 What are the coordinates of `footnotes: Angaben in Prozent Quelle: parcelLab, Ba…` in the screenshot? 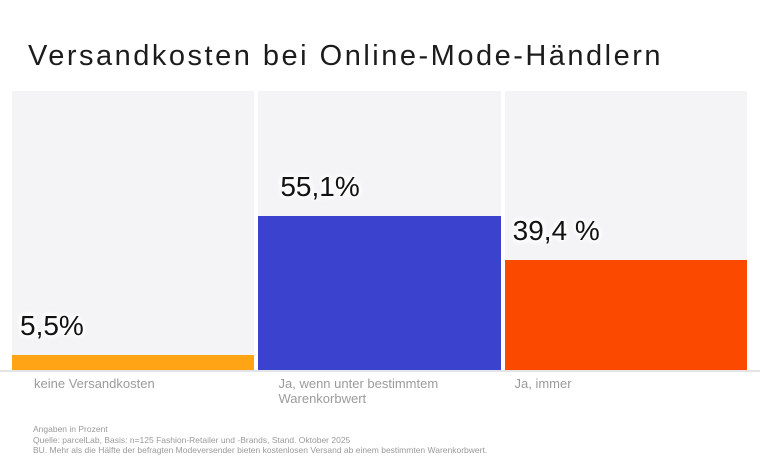 It's located at (260, 440).